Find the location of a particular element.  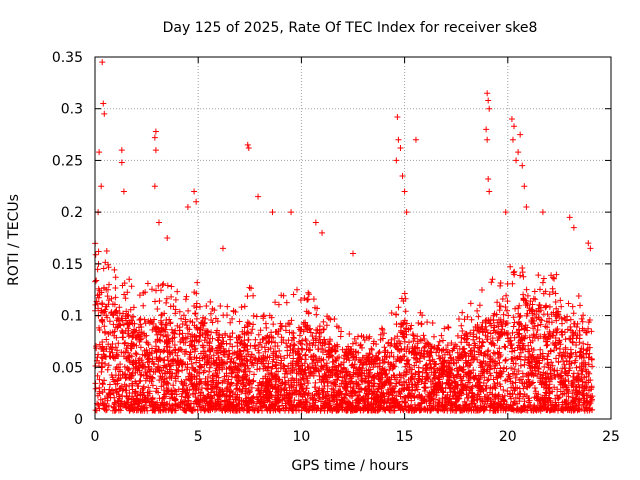

y-axis-title: ROTI / TECUs is located at coordinates (14, 240).